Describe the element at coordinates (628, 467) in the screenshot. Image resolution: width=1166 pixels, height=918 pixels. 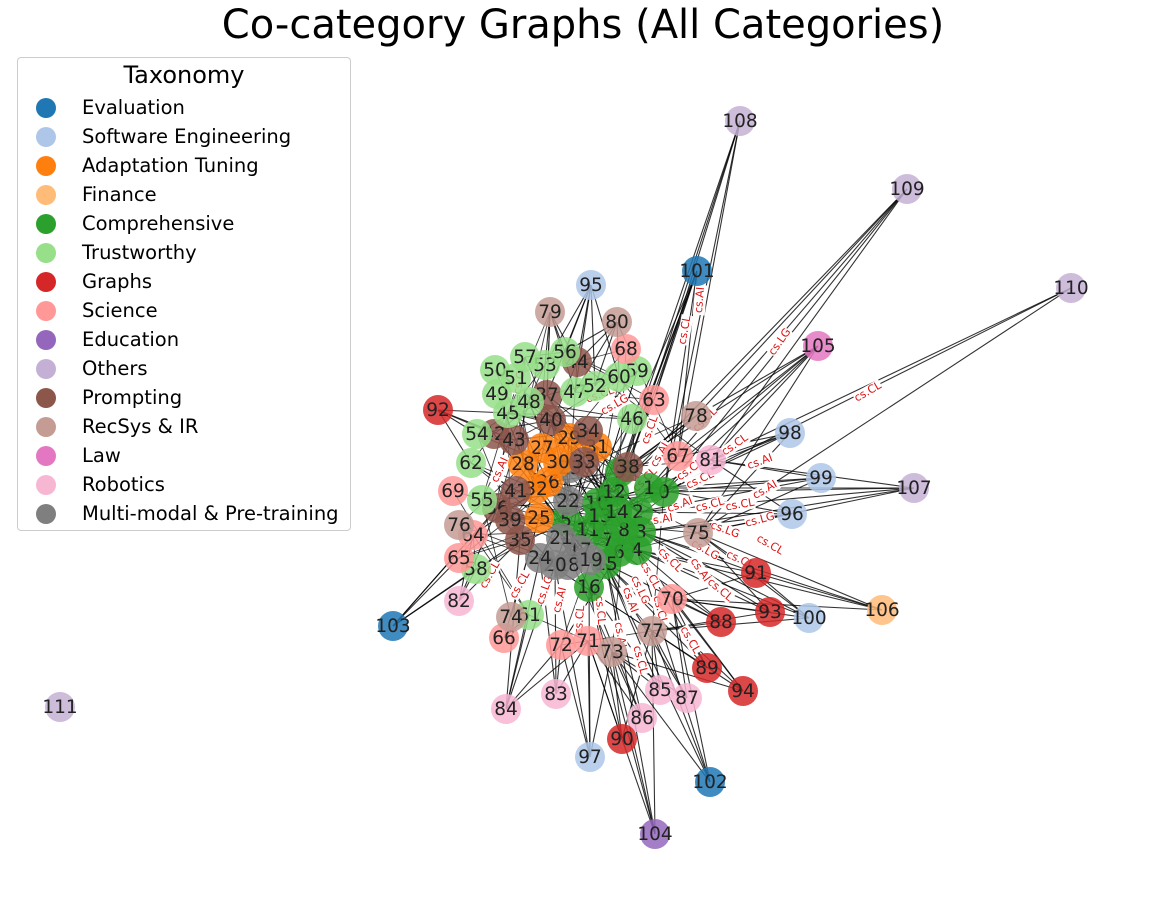
I see `graph-node: 38` at that location.